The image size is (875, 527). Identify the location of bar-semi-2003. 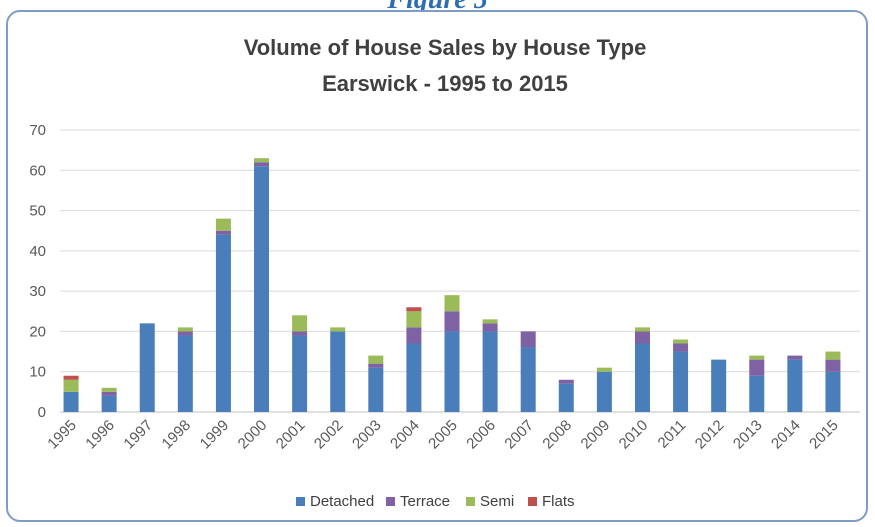
(376, 359).